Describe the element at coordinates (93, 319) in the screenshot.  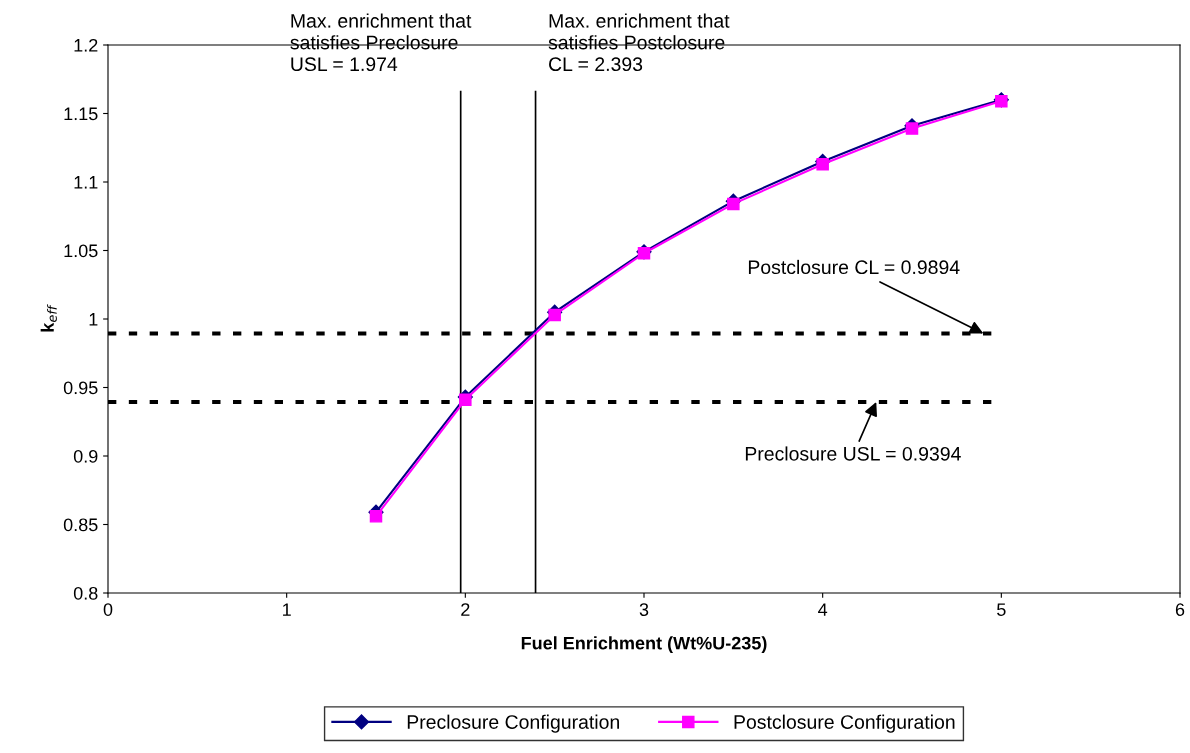
I see `y-tick-label: 1` at that location.